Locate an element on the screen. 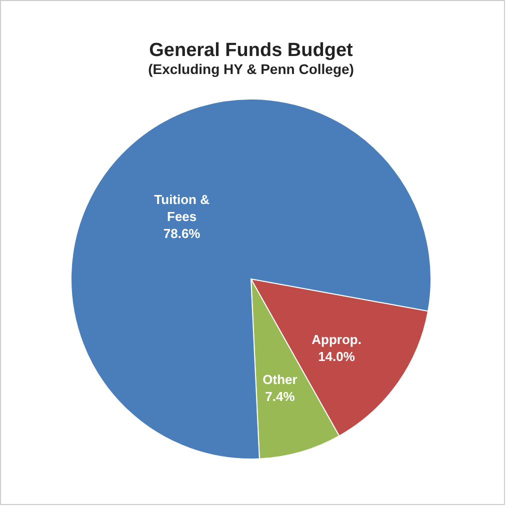 Image resolution: width=511 pixels, height=510 pixels. chart-title: General Funds Budget is located at coordinates (251, 50).